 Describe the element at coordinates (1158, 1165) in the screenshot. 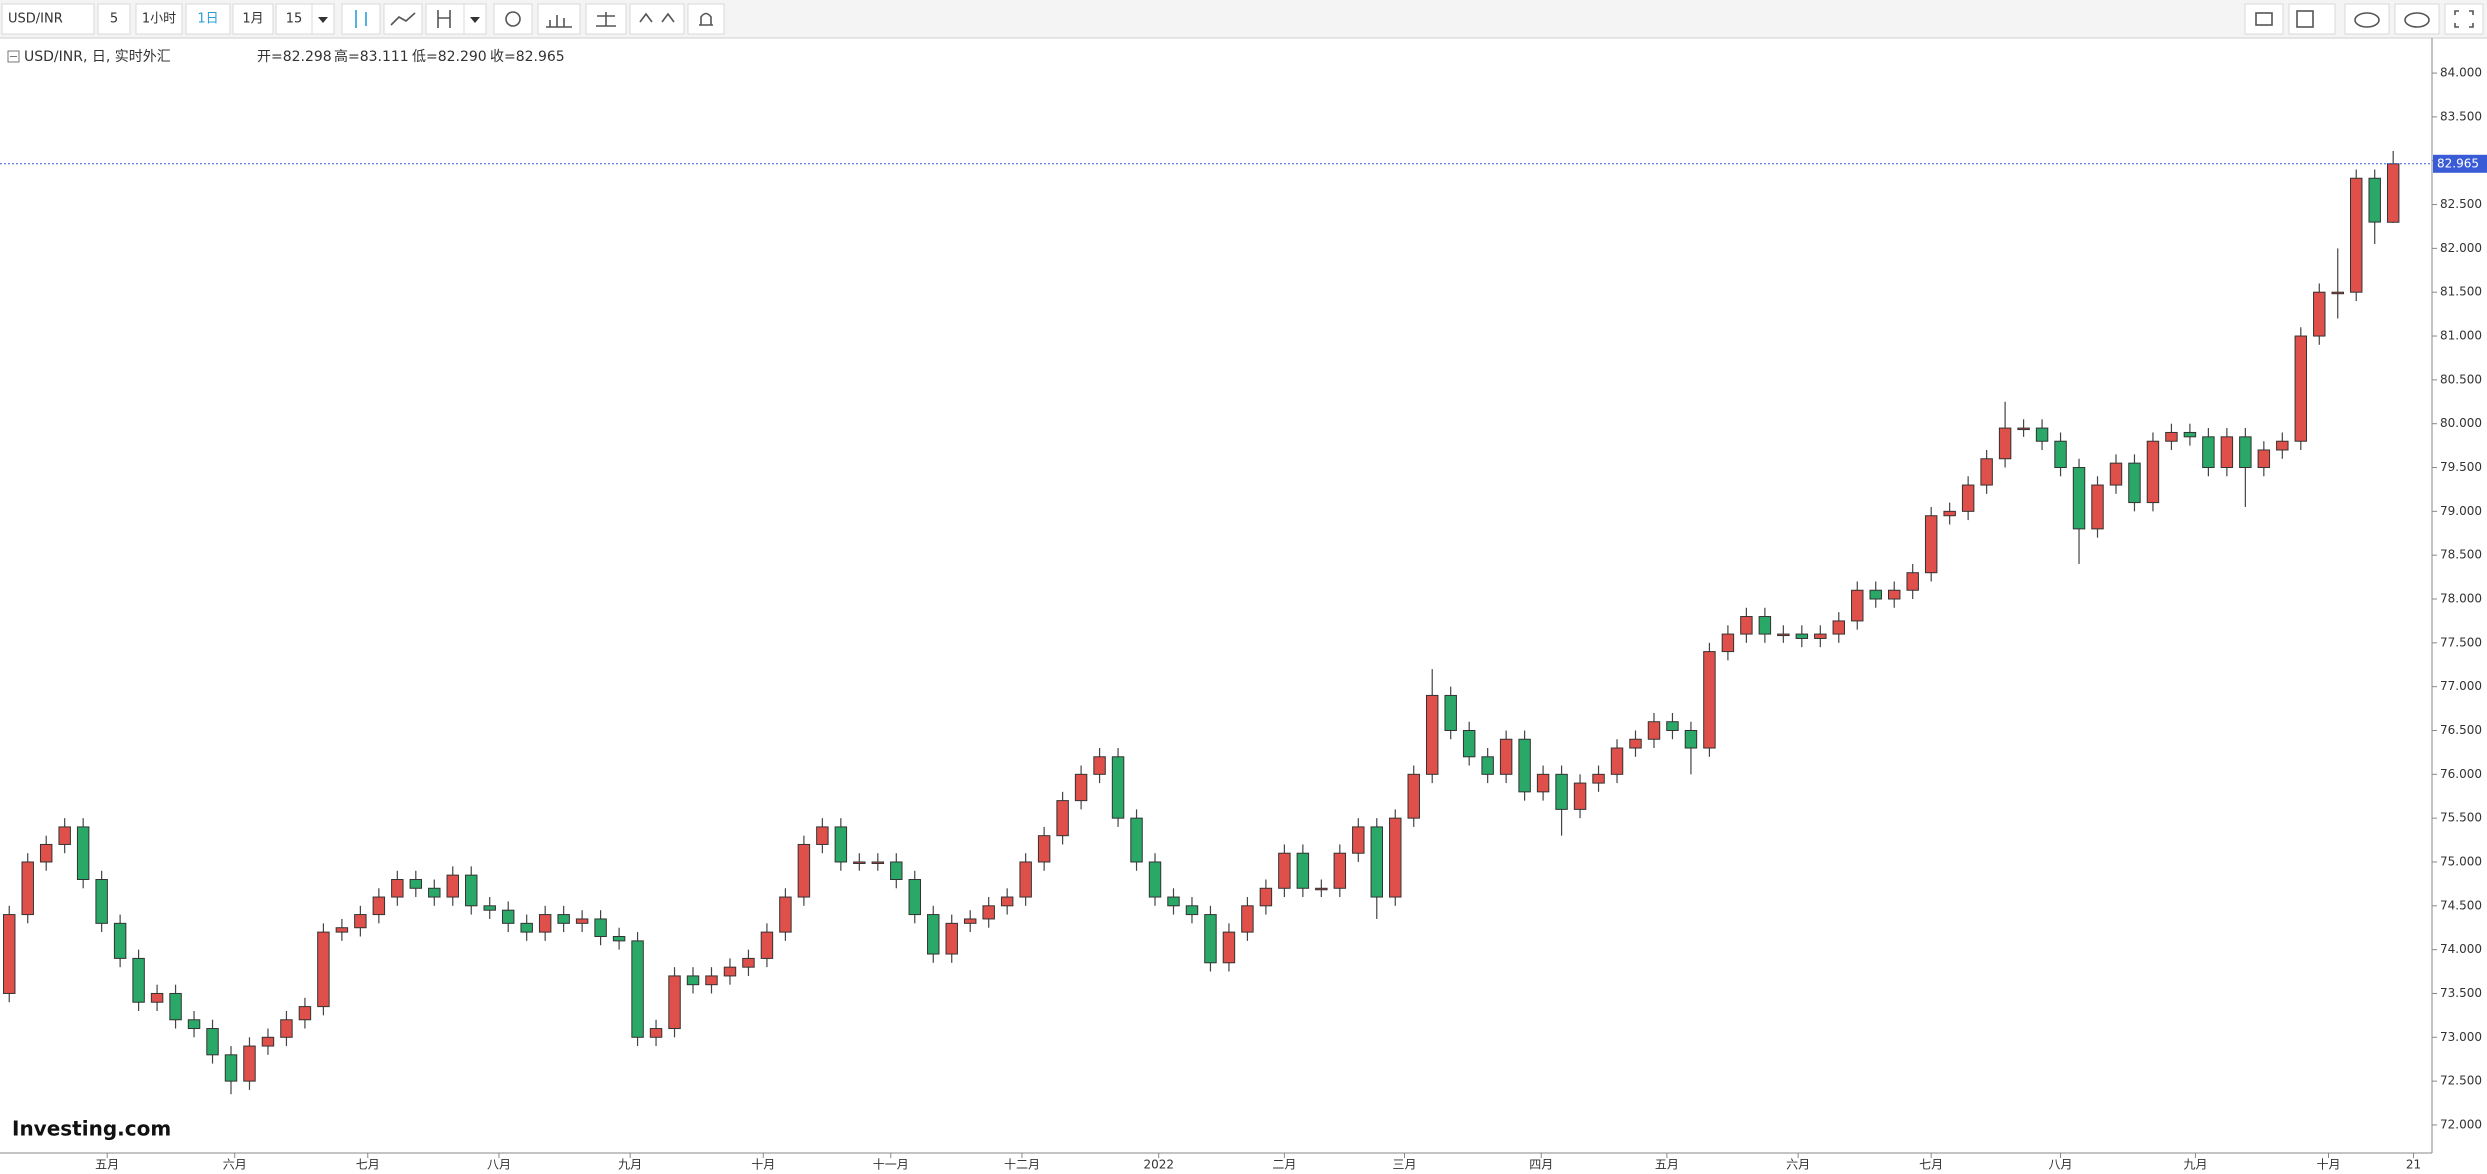

I see `x-tick-label: 2022` at that location.